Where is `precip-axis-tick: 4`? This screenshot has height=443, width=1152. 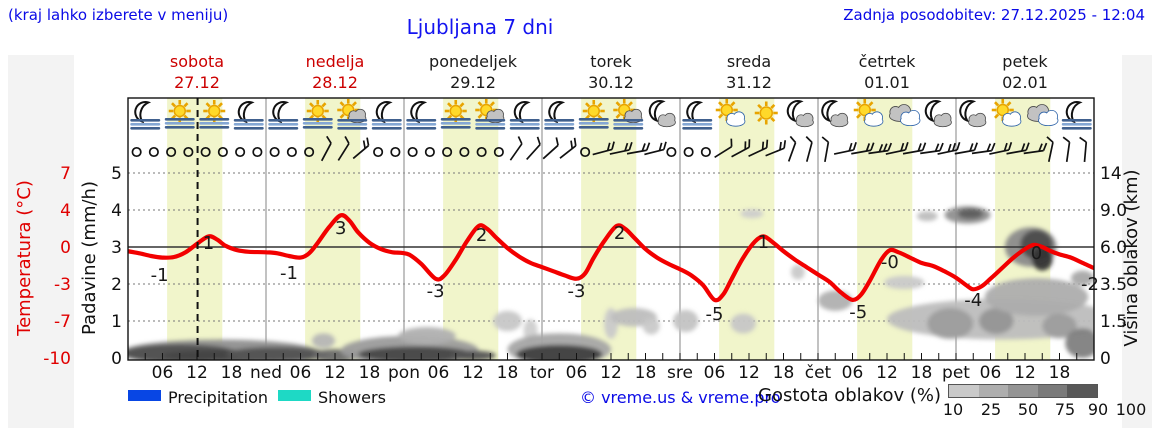 precip-axis-tick: 4 is located at coordinates (116, 211).